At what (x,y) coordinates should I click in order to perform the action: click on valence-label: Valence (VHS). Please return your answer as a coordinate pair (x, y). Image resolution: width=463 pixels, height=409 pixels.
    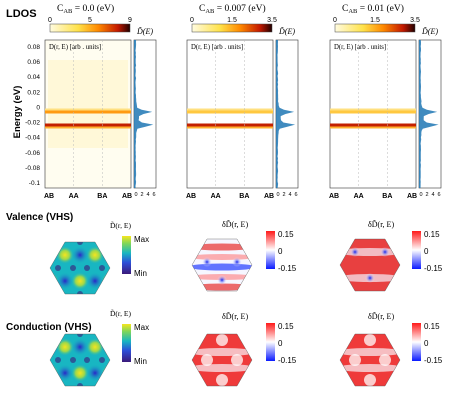
    Looking at the image, I should click on (39, 217).